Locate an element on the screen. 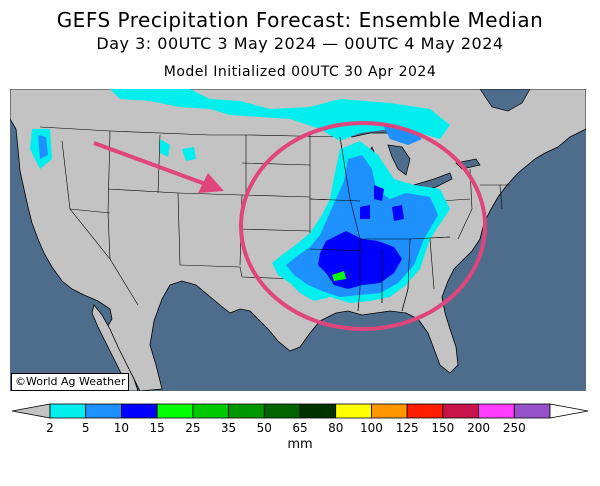 The height and width of the screenshot is (486, 600). colorbar-tick-label: 100 is located at coordinates (371, 428).